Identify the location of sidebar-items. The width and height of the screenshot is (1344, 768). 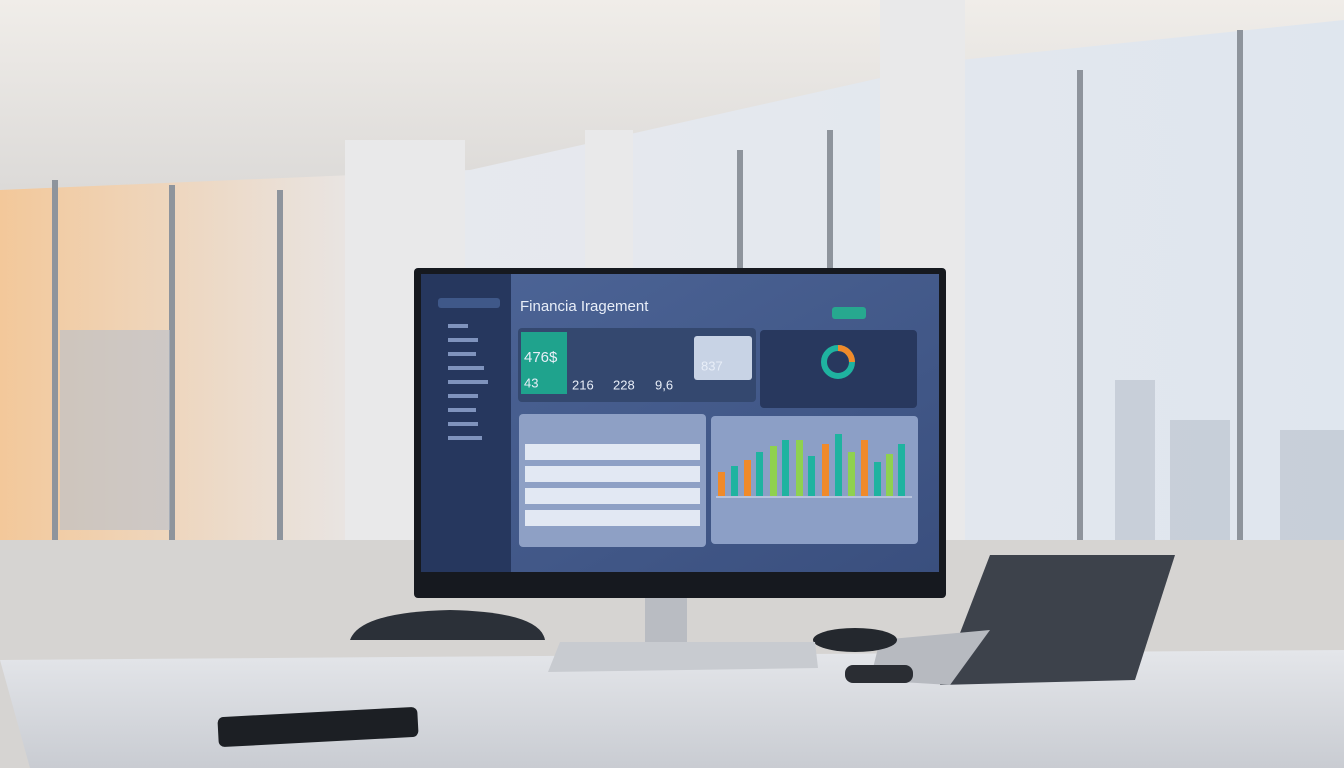
(469, 369).